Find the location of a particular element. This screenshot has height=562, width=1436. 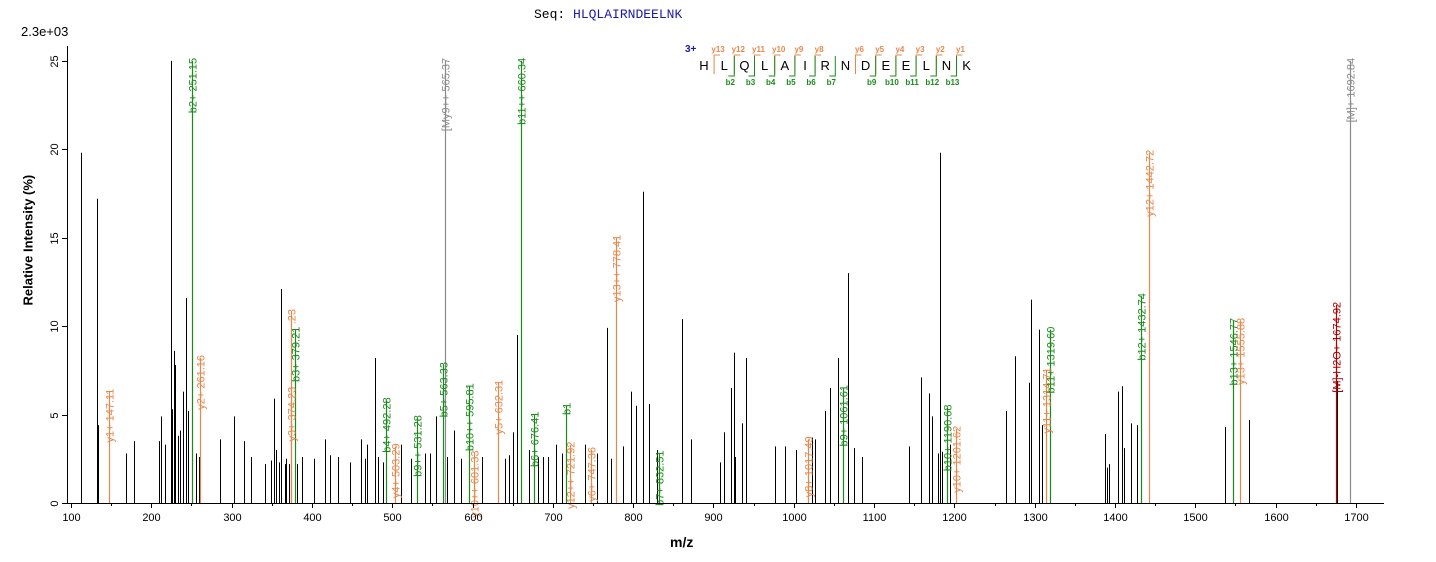

peak-label: b4+ 492.28 is located at coordinates (388, 424).